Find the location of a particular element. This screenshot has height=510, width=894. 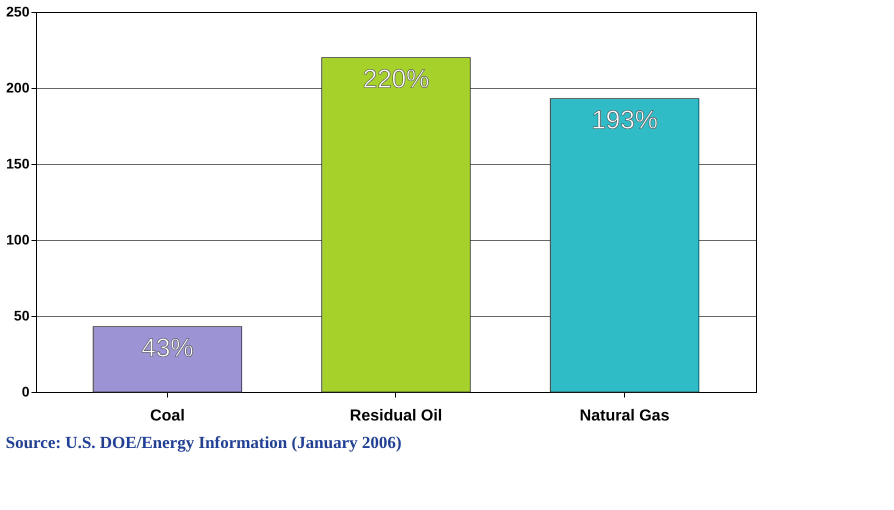

y-tick-label: 100 is located at coordinates (18, 240).